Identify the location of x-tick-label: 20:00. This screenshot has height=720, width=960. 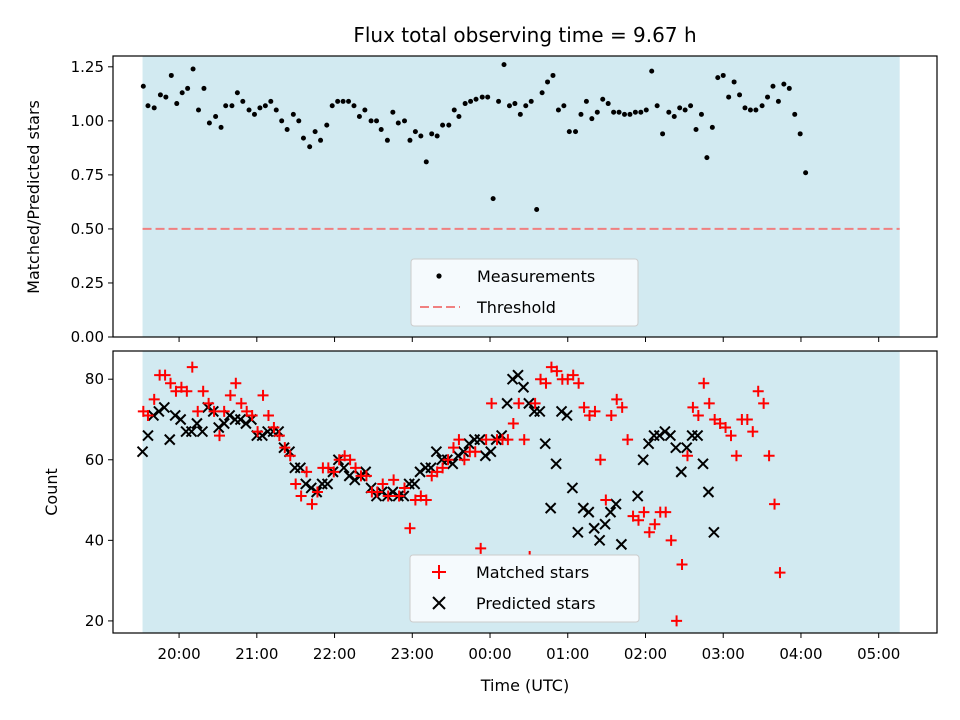
(178, 654).